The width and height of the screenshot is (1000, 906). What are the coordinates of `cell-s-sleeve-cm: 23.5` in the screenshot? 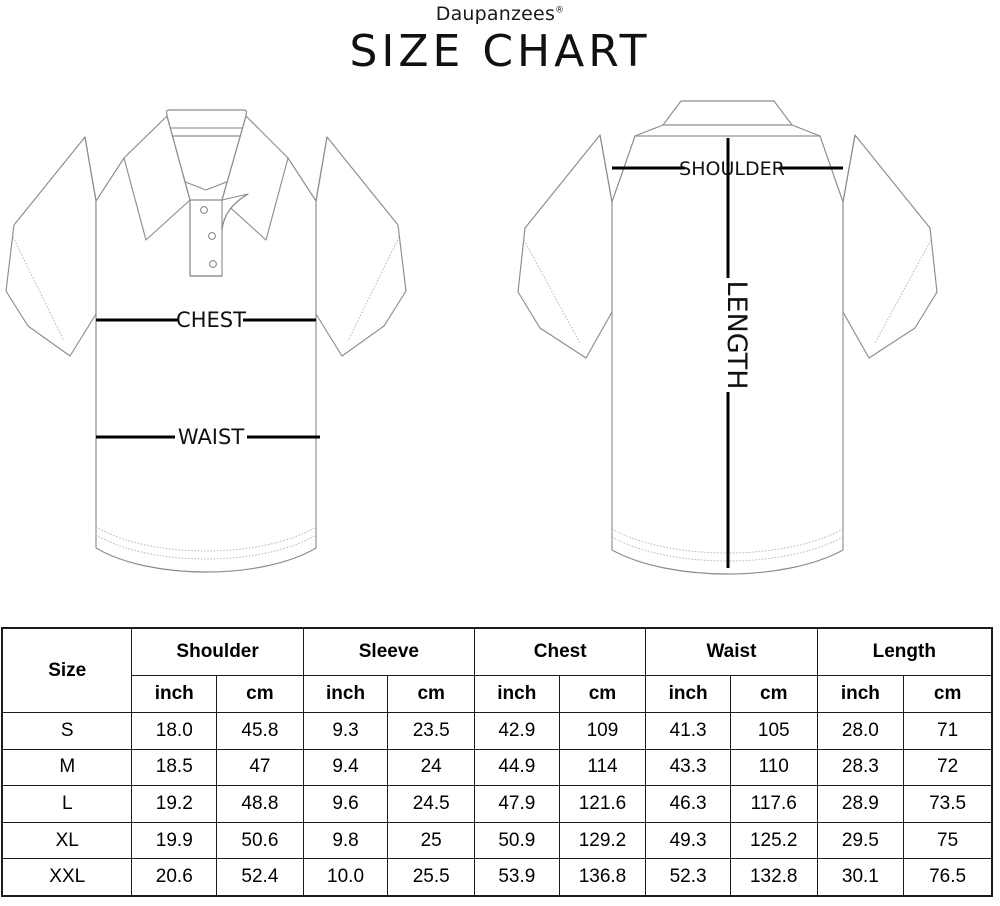 It's located at (431, 731).